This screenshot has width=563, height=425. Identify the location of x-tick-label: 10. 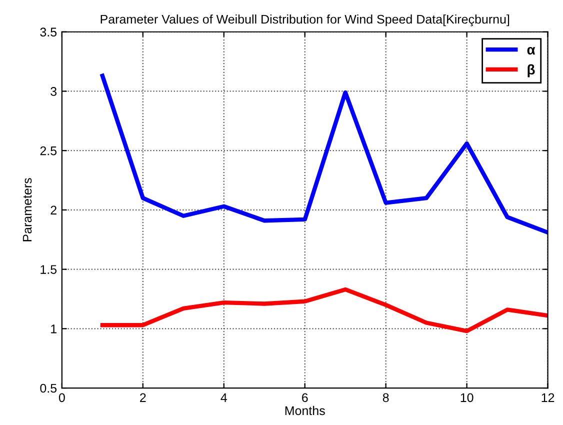
(467, 397).